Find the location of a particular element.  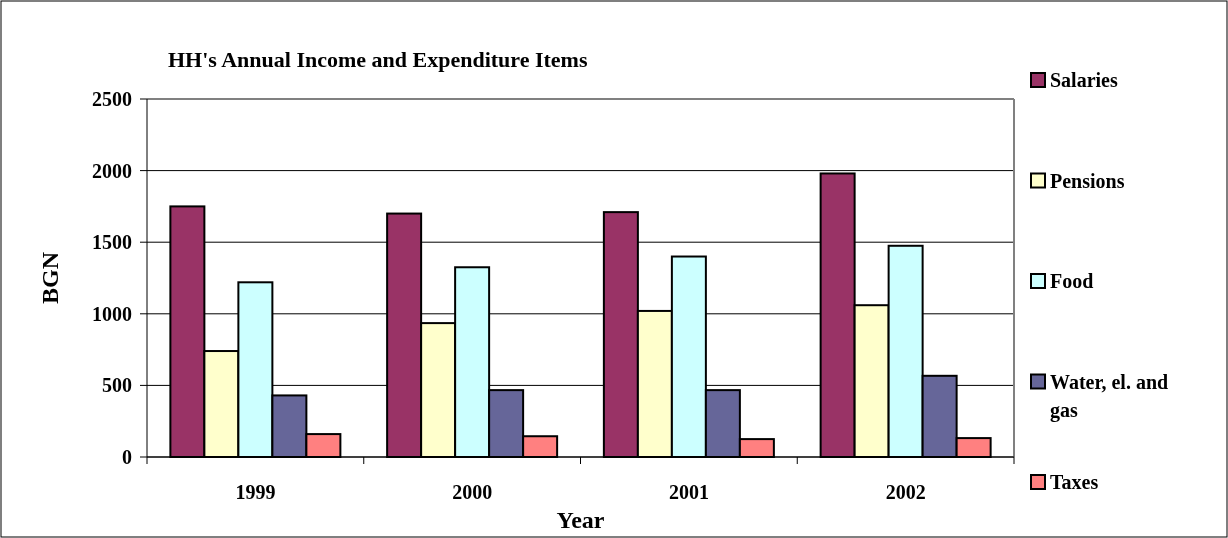

legend-label: Water, el. and gas is located at coordinates (1109, 396).